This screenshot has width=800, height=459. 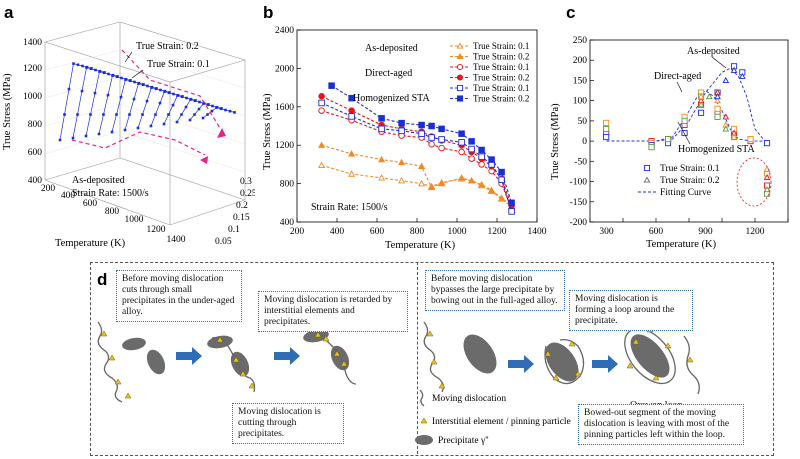 I want to click on svg-text: 400, so click(x=68, y=196).